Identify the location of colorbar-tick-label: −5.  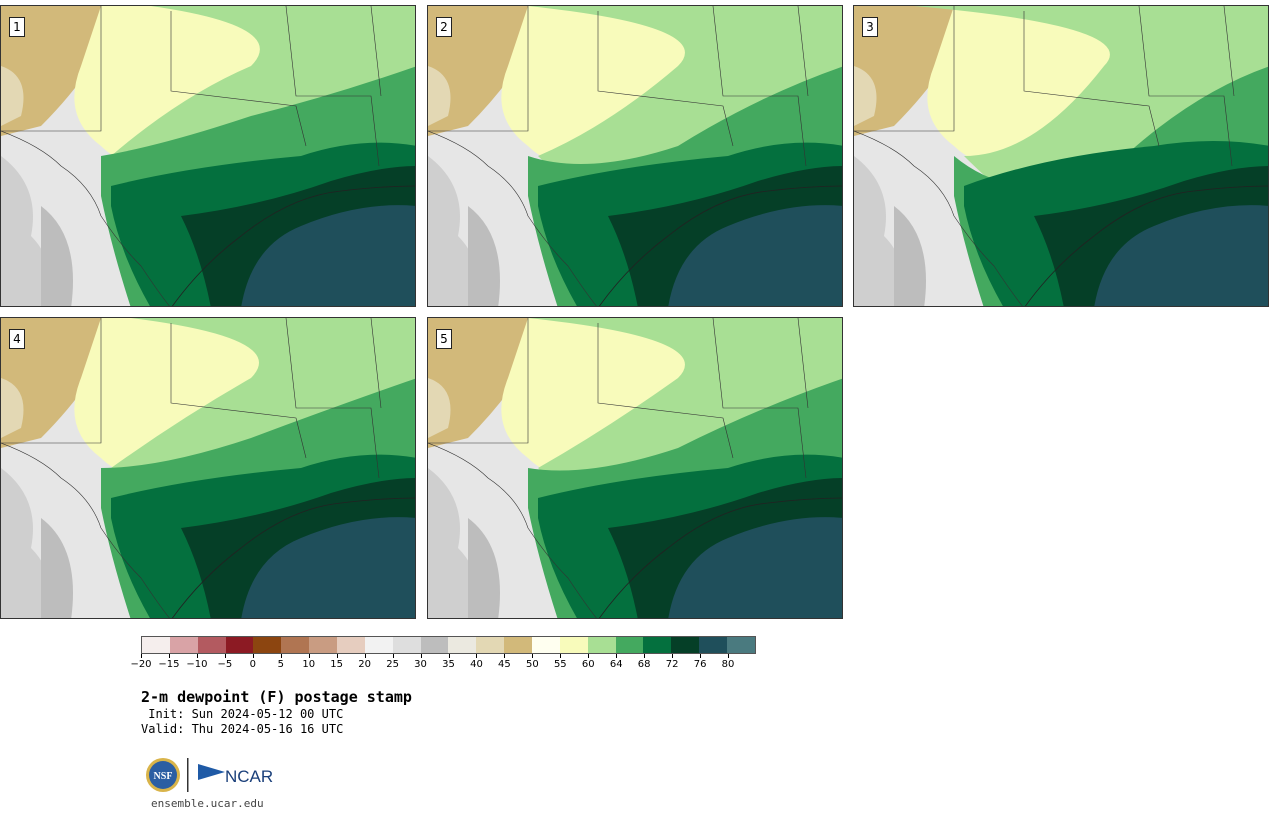
(225, 664).